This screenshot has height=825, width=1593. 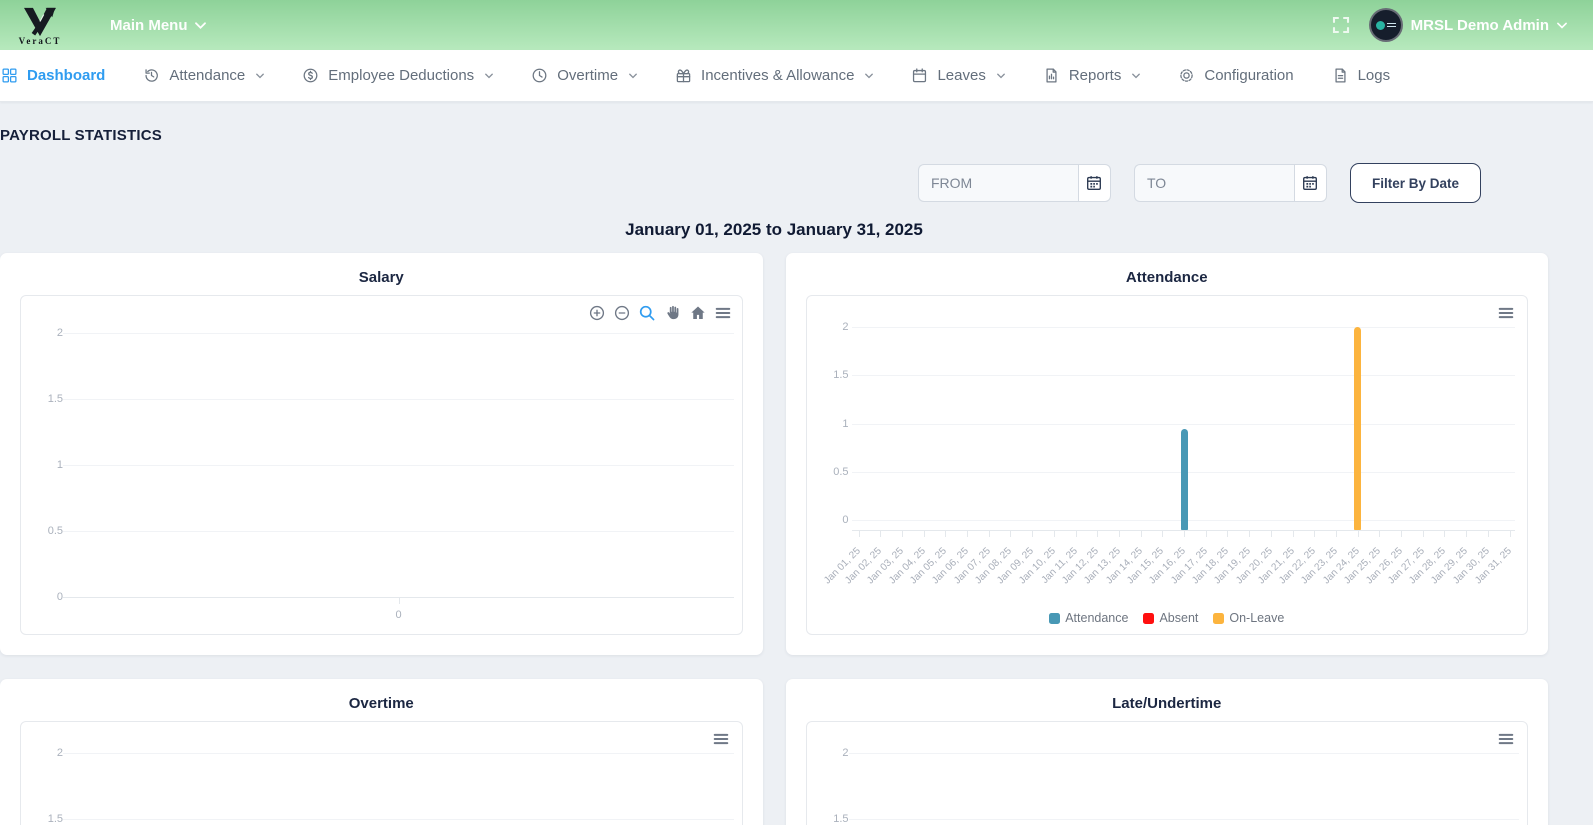 I want to click on from-date-input, so click(x=997, y=183).